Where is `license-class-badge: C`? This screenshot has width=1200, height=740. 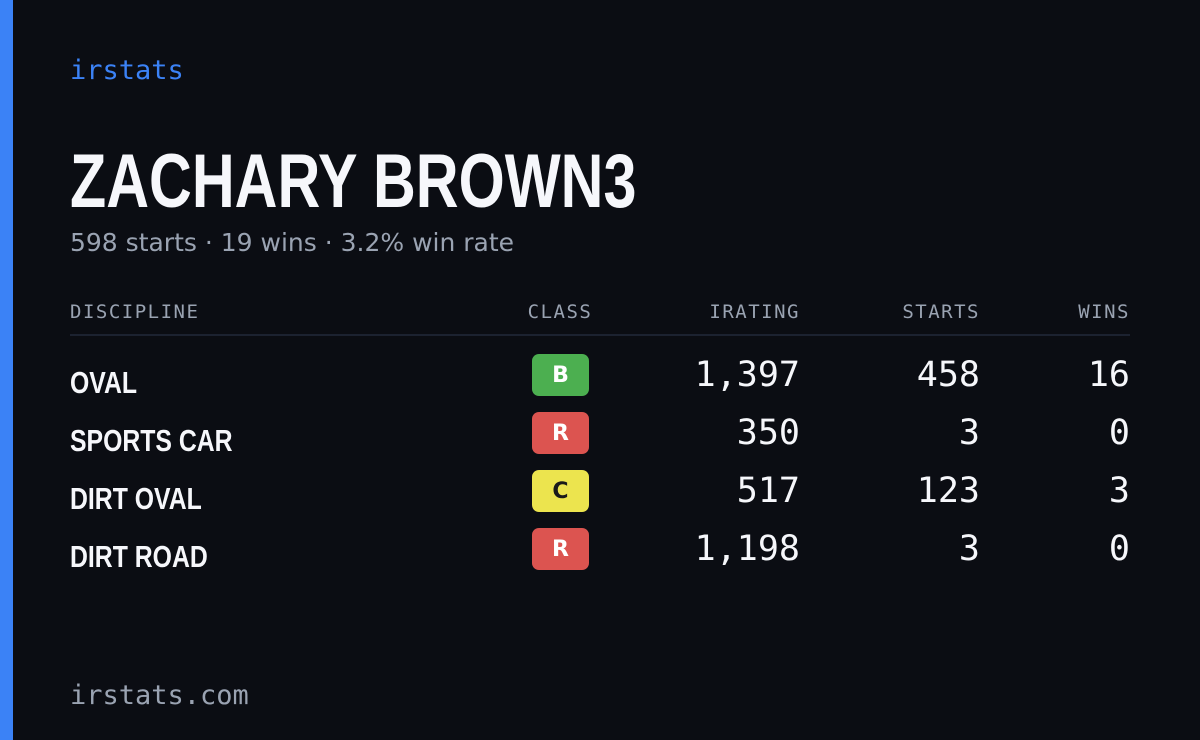
license-class-badge: C is located at coordinates (560, 491).